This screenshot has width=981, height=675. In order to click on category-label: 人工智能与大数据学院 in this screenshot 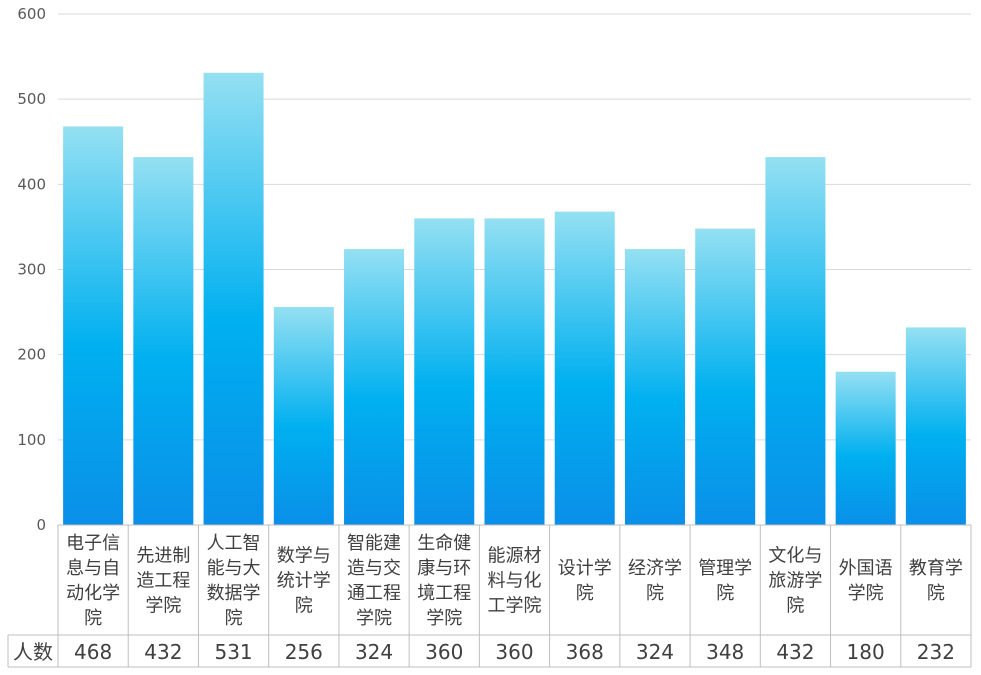, I will do `click(234, 581)`.